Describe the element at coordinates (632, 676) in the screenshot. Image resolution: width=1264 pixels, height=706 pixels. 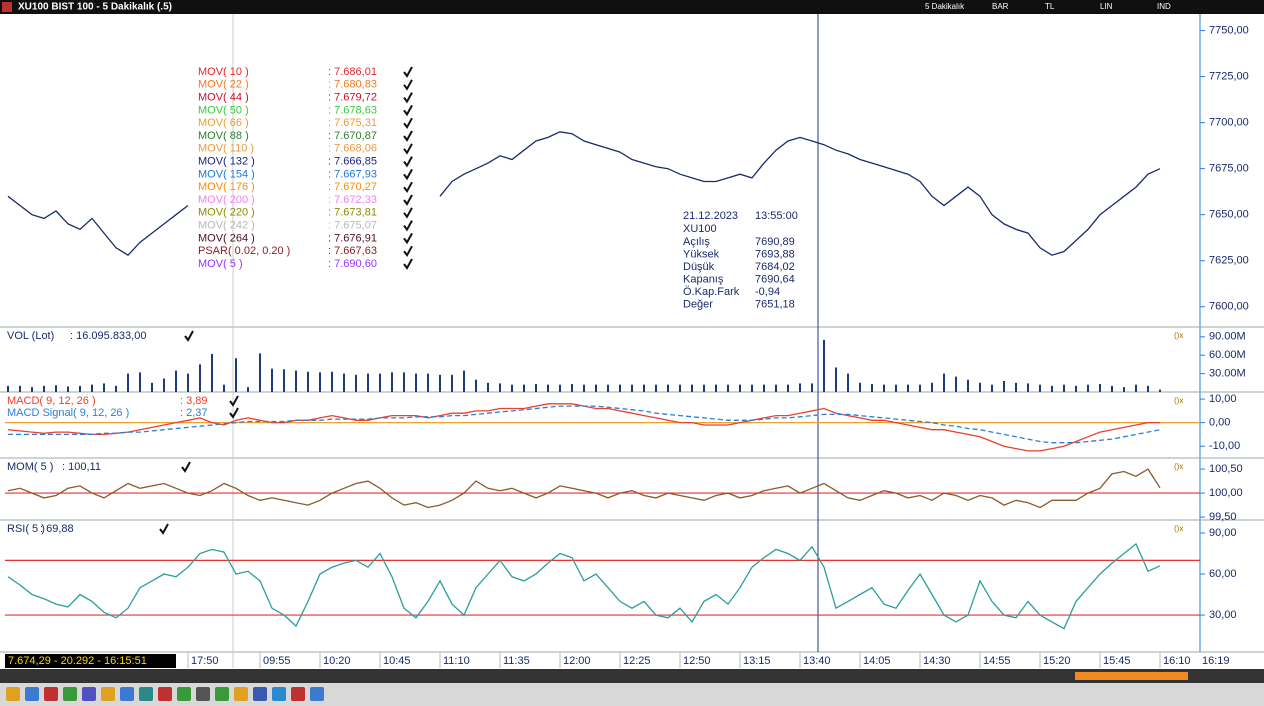
I see `scrollbar` at that location.